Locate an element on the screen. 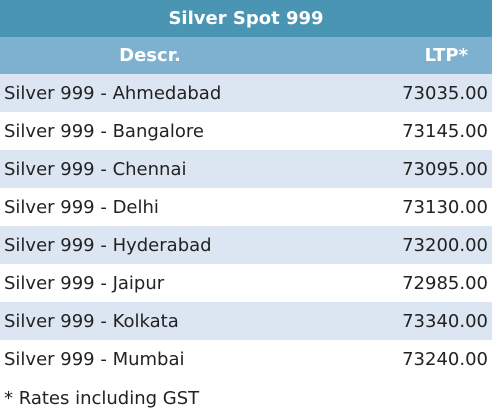 The width and height of the screenshot is (492, 411). table-row: Silver 999 - Delhi 73130.00 is located at coordinates (246, 207).